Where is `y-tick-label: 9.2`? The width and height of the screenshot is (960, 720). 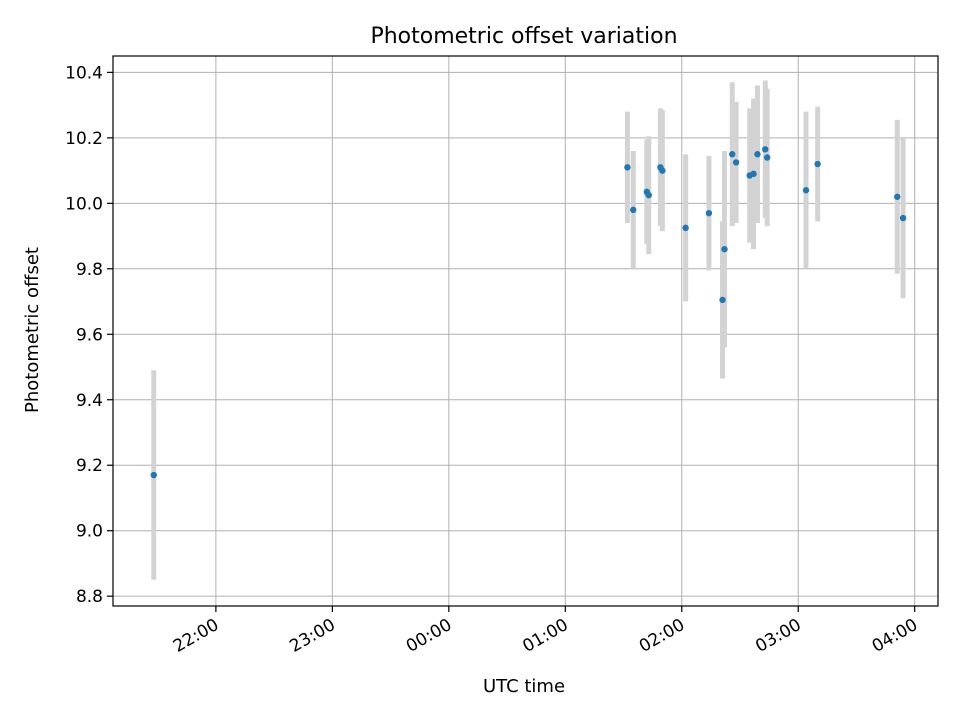
y-tick-label: 9.2 is located at coordinates (89, 466).